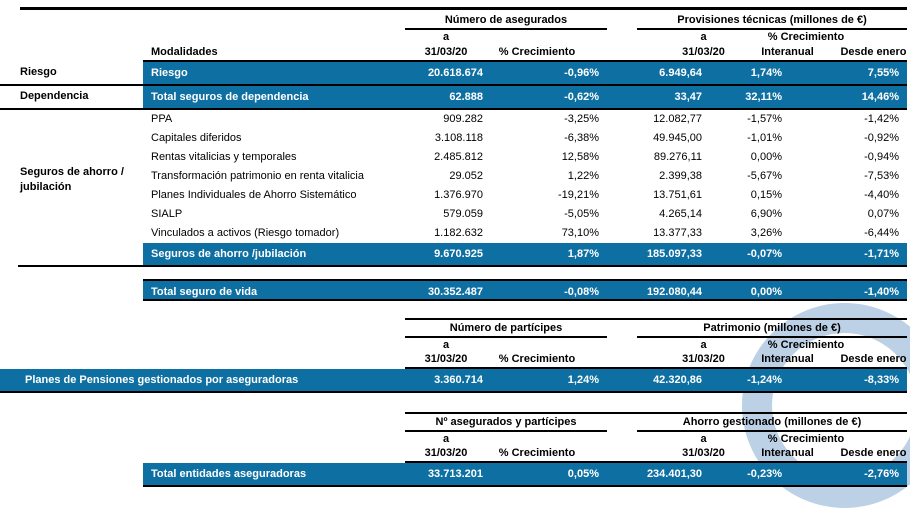 The width and height of the screenshot is (910, 508). Describe the element at coordinates (764, 474) in the screenshot. I see `cell: -0,23%` at that location.